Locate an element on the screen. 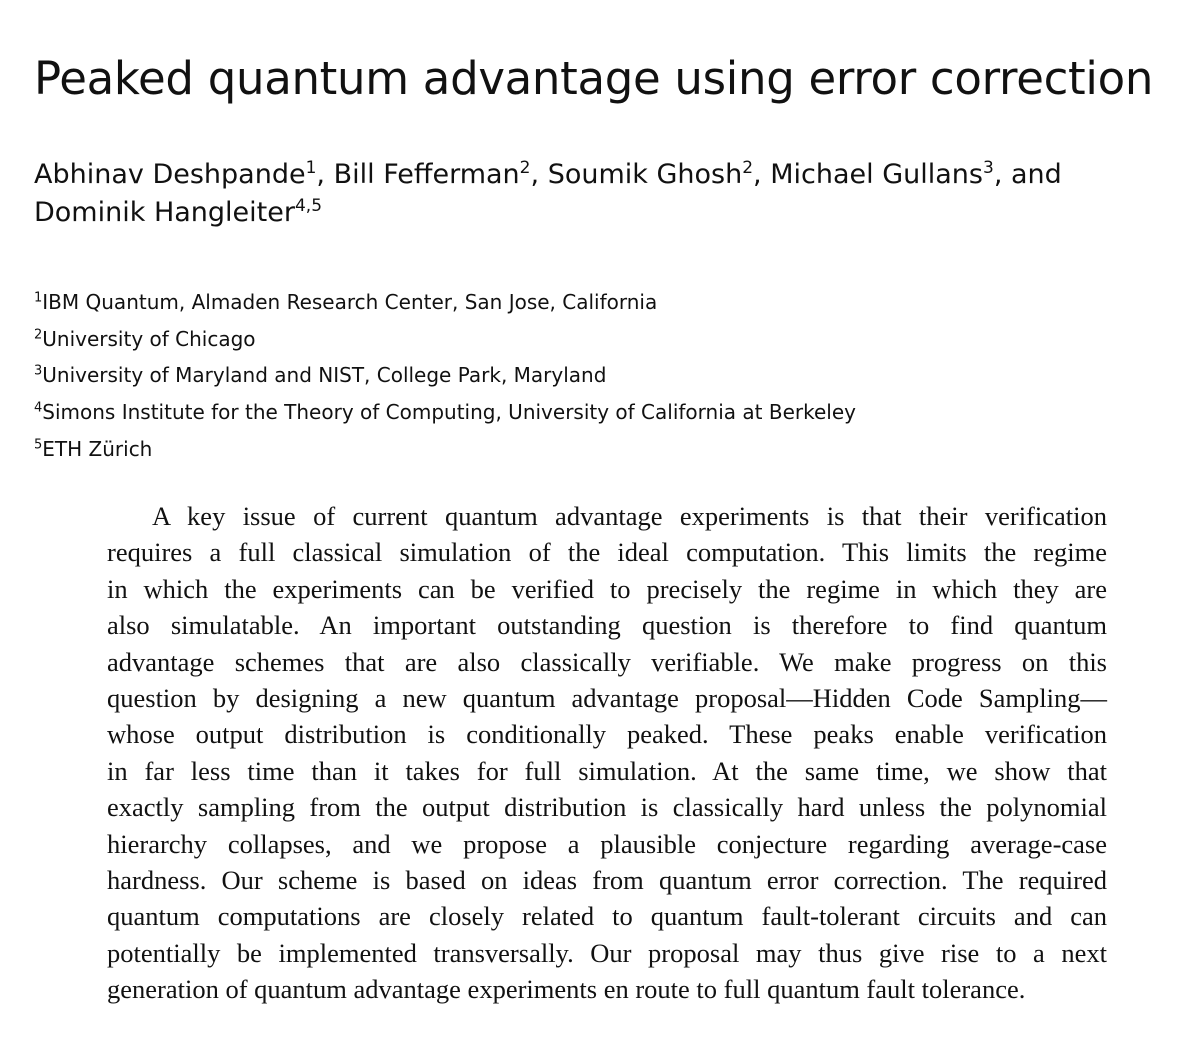  author-name: Abhinav Deshpande is located at coordinates (170, 174).